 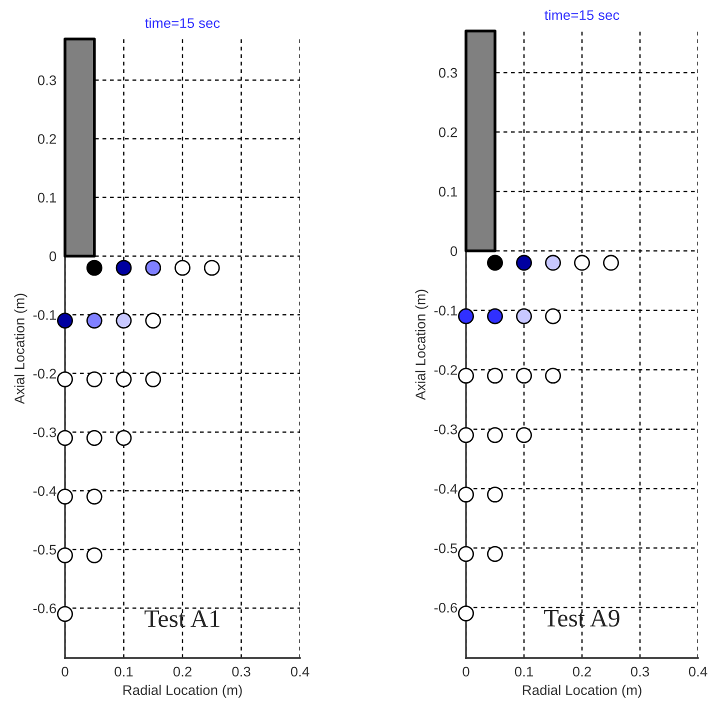 What do you see at coordinates (582, 618) in the screenshot?
I see `annotation: Test A9` at bounding box center [582, 618].